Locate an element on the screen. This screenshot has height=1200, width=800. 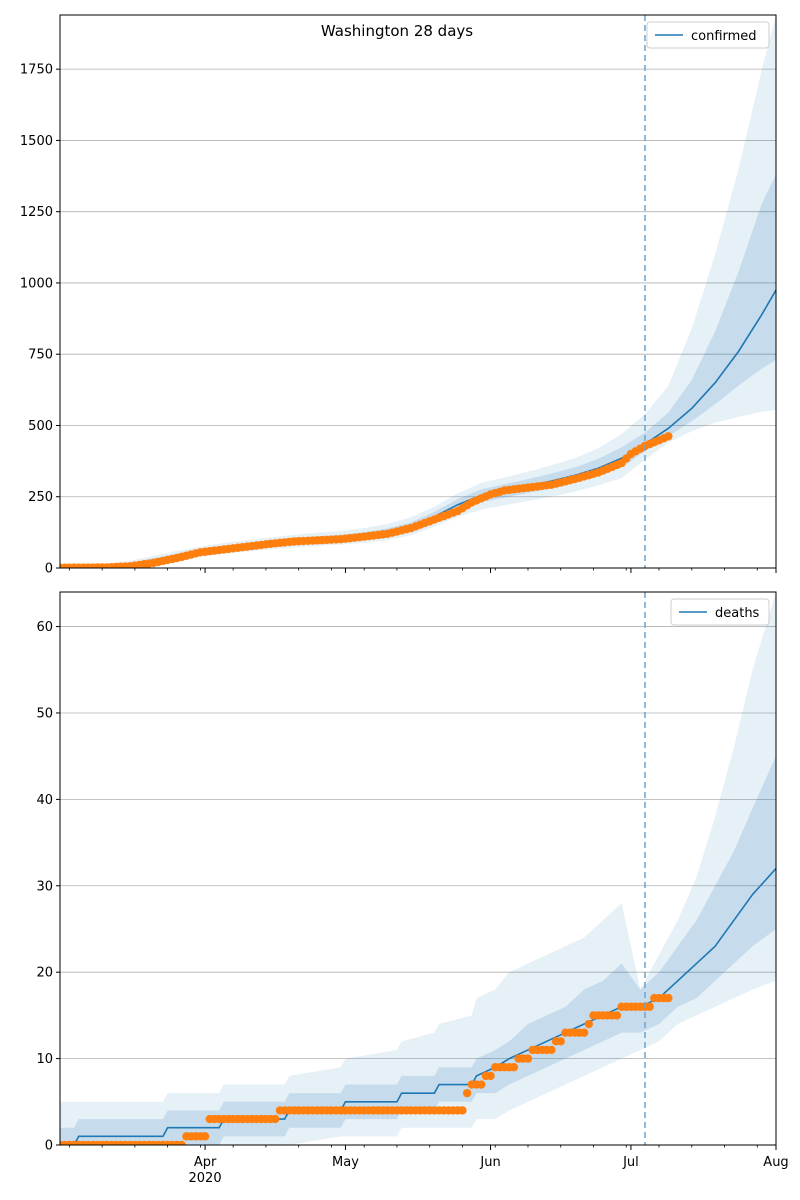
x-tick-label: Jul is located at coordinates (630, 1162).